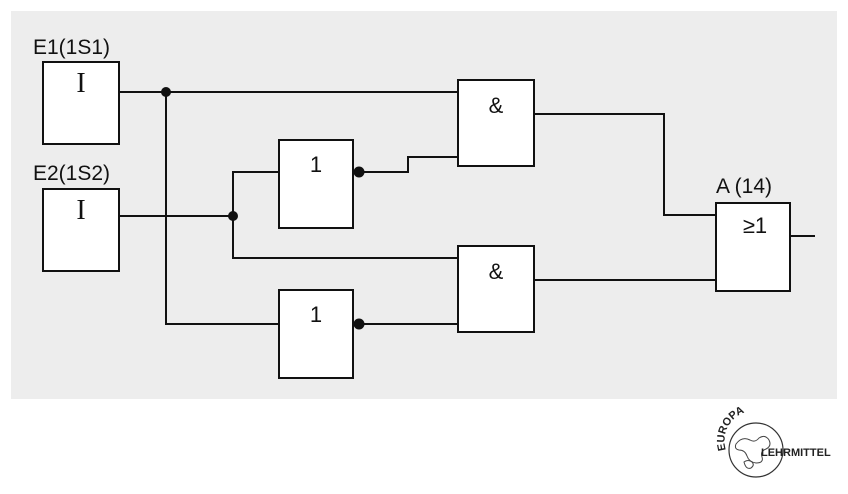  Describe the element at coordinates (316, 314) in the screenshot. I see `not-gate-lower-symbol: 1` at that location.